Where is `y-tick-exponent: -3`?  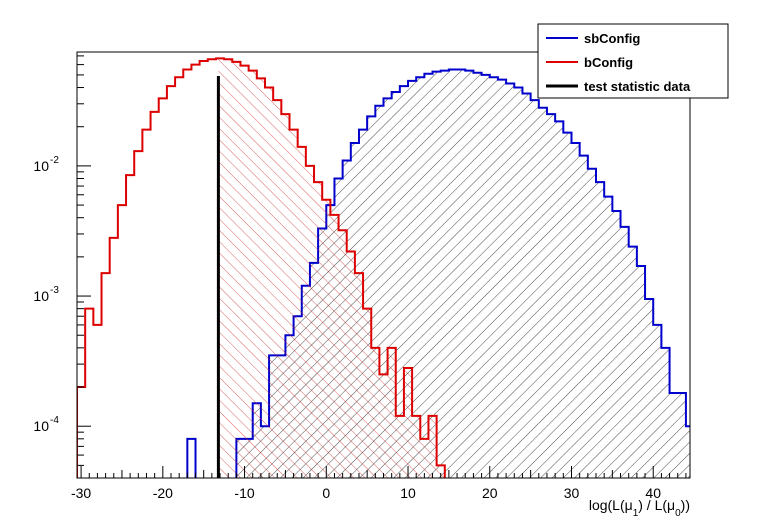 y-tick-exponent: -3 is located at coordinates (54, 290).